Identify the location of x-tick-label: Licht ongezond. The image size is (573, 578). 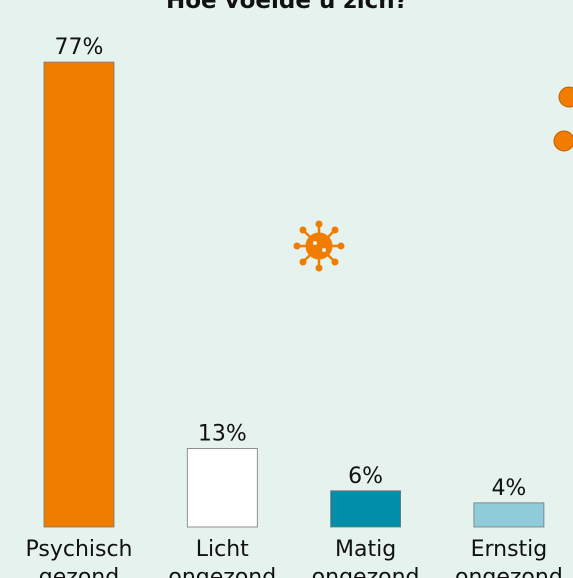
(222, 557).